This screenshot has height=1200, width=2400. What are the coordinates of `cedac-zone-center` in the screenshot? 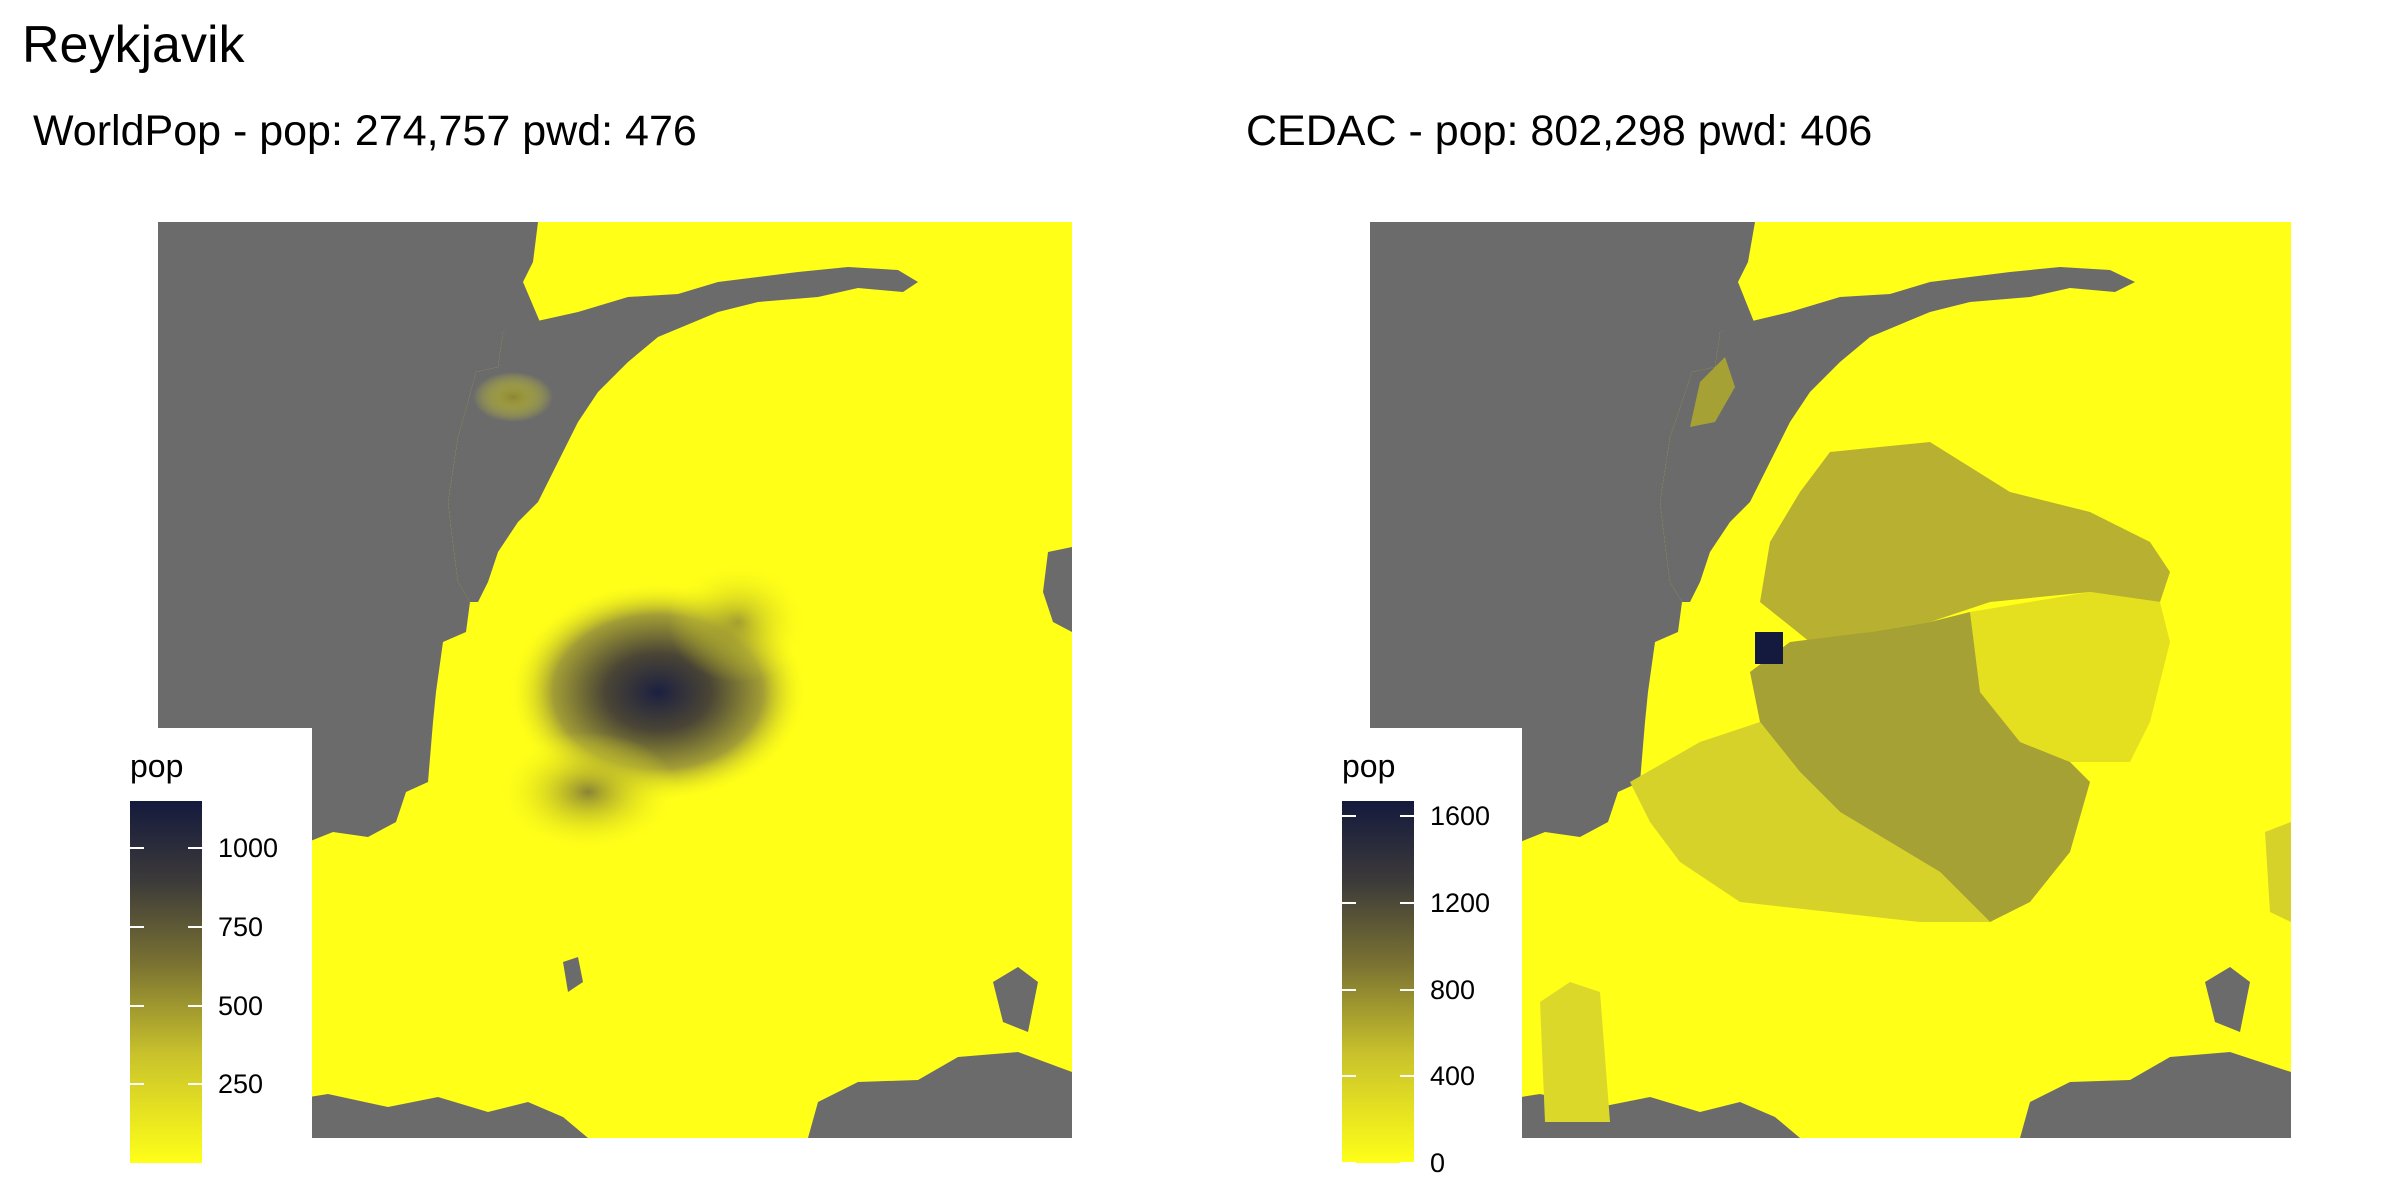 It's located at (1920, 767).